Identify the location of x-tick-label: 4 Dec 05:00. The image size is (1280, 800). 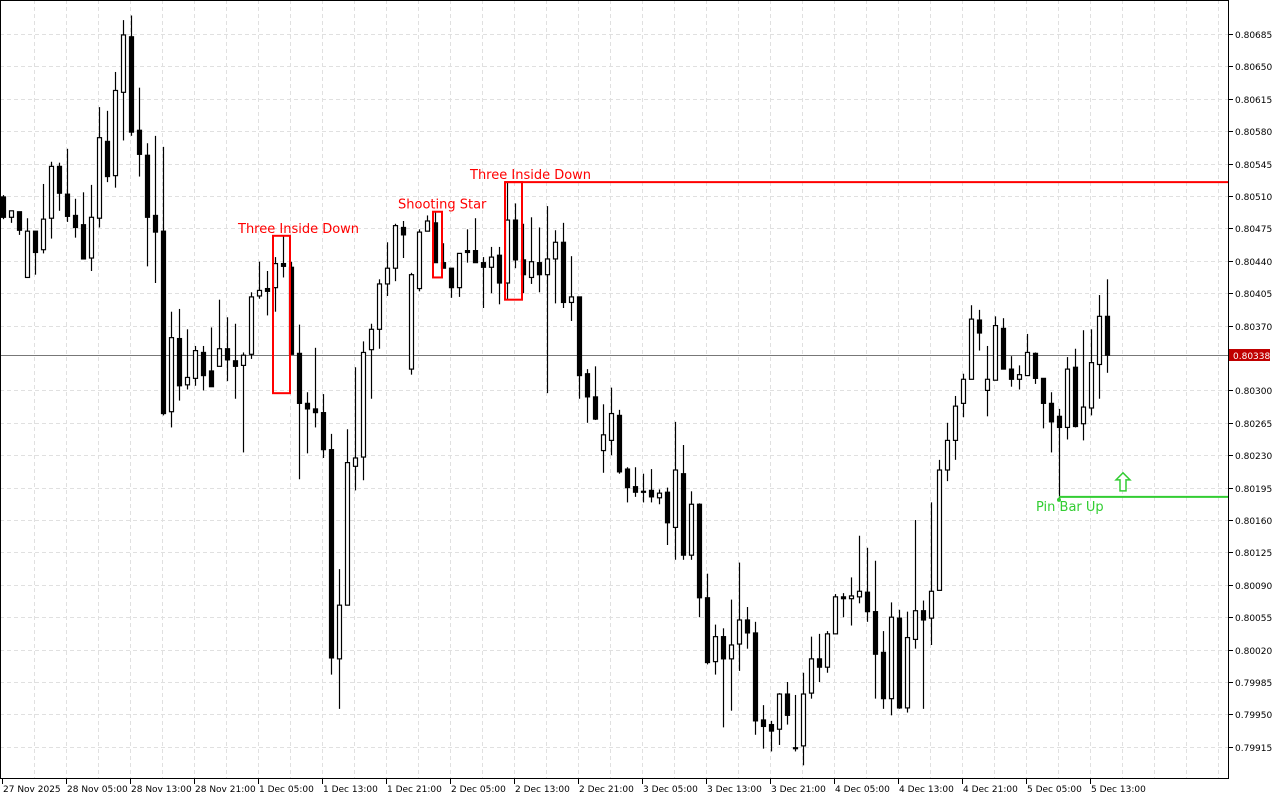
(862, 790).